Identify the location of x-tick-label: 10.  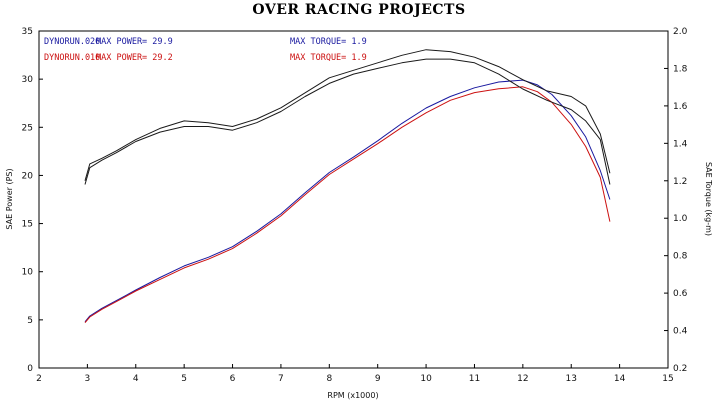
(426, 379).